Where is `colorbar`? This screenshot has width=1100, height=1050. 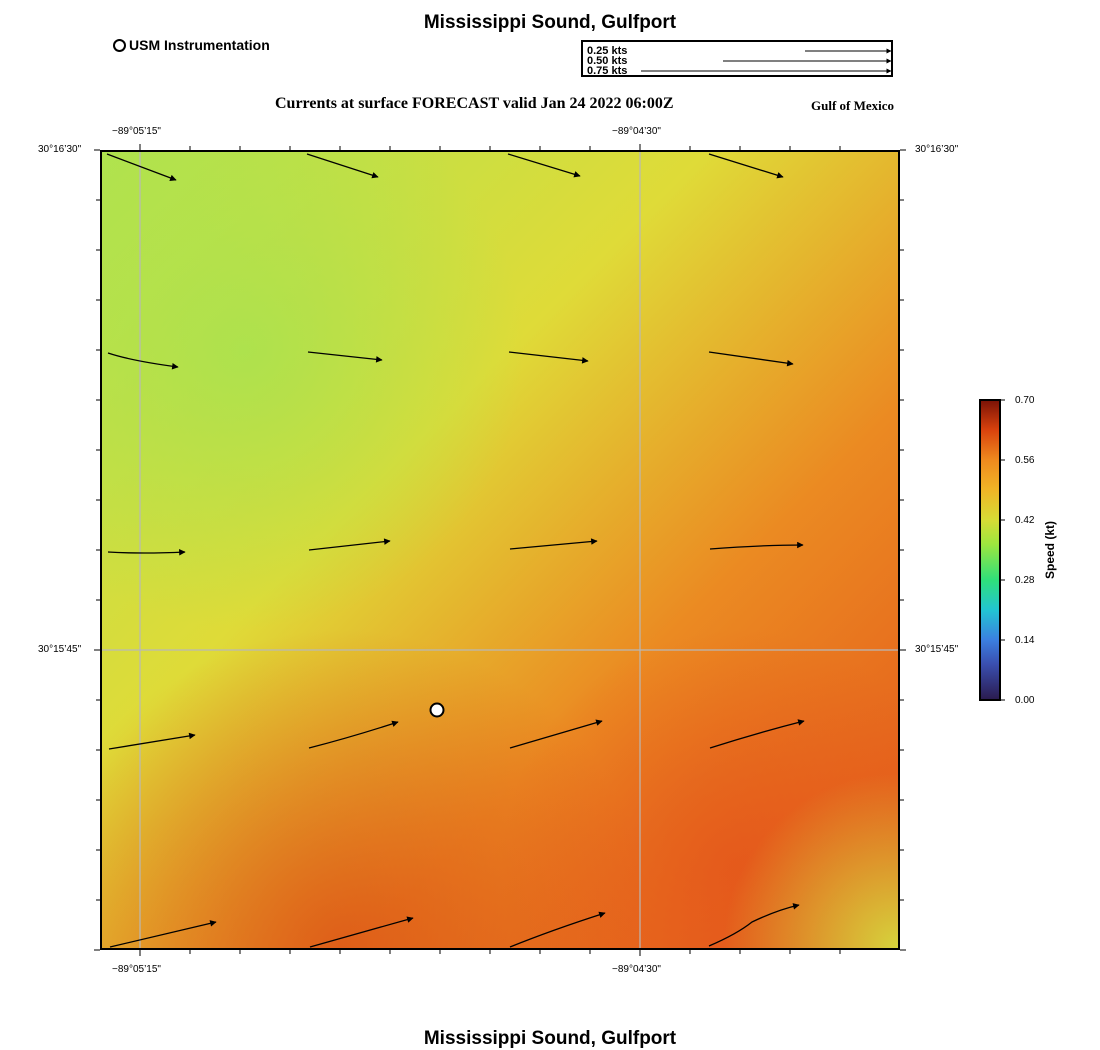 colorbar is located at coordinates (992, 550).